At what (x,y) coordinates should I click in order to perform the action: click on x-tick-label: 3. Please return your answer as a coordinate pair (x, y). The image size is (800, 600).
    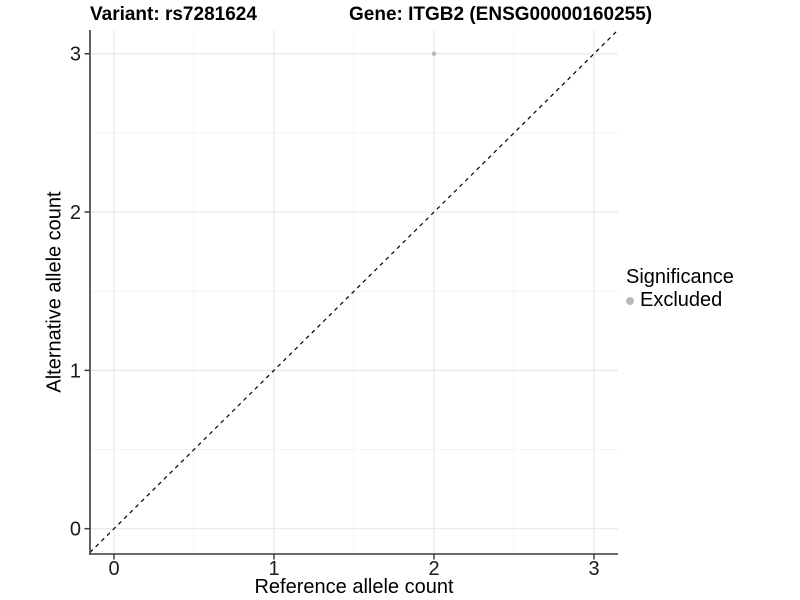
    Looking at the image, I should click on (593, 569).